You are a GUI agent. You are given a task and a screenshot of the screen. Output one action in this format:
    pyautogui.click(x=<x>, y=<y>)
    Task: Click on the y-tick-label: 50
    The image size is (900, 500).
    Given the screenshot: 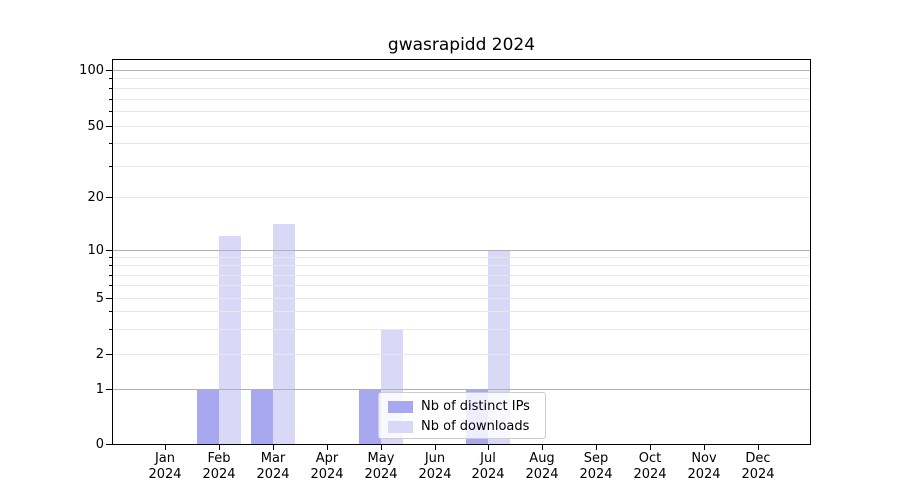 What is the action you would take?
    pyautogui.click(x=95, y=126)
    